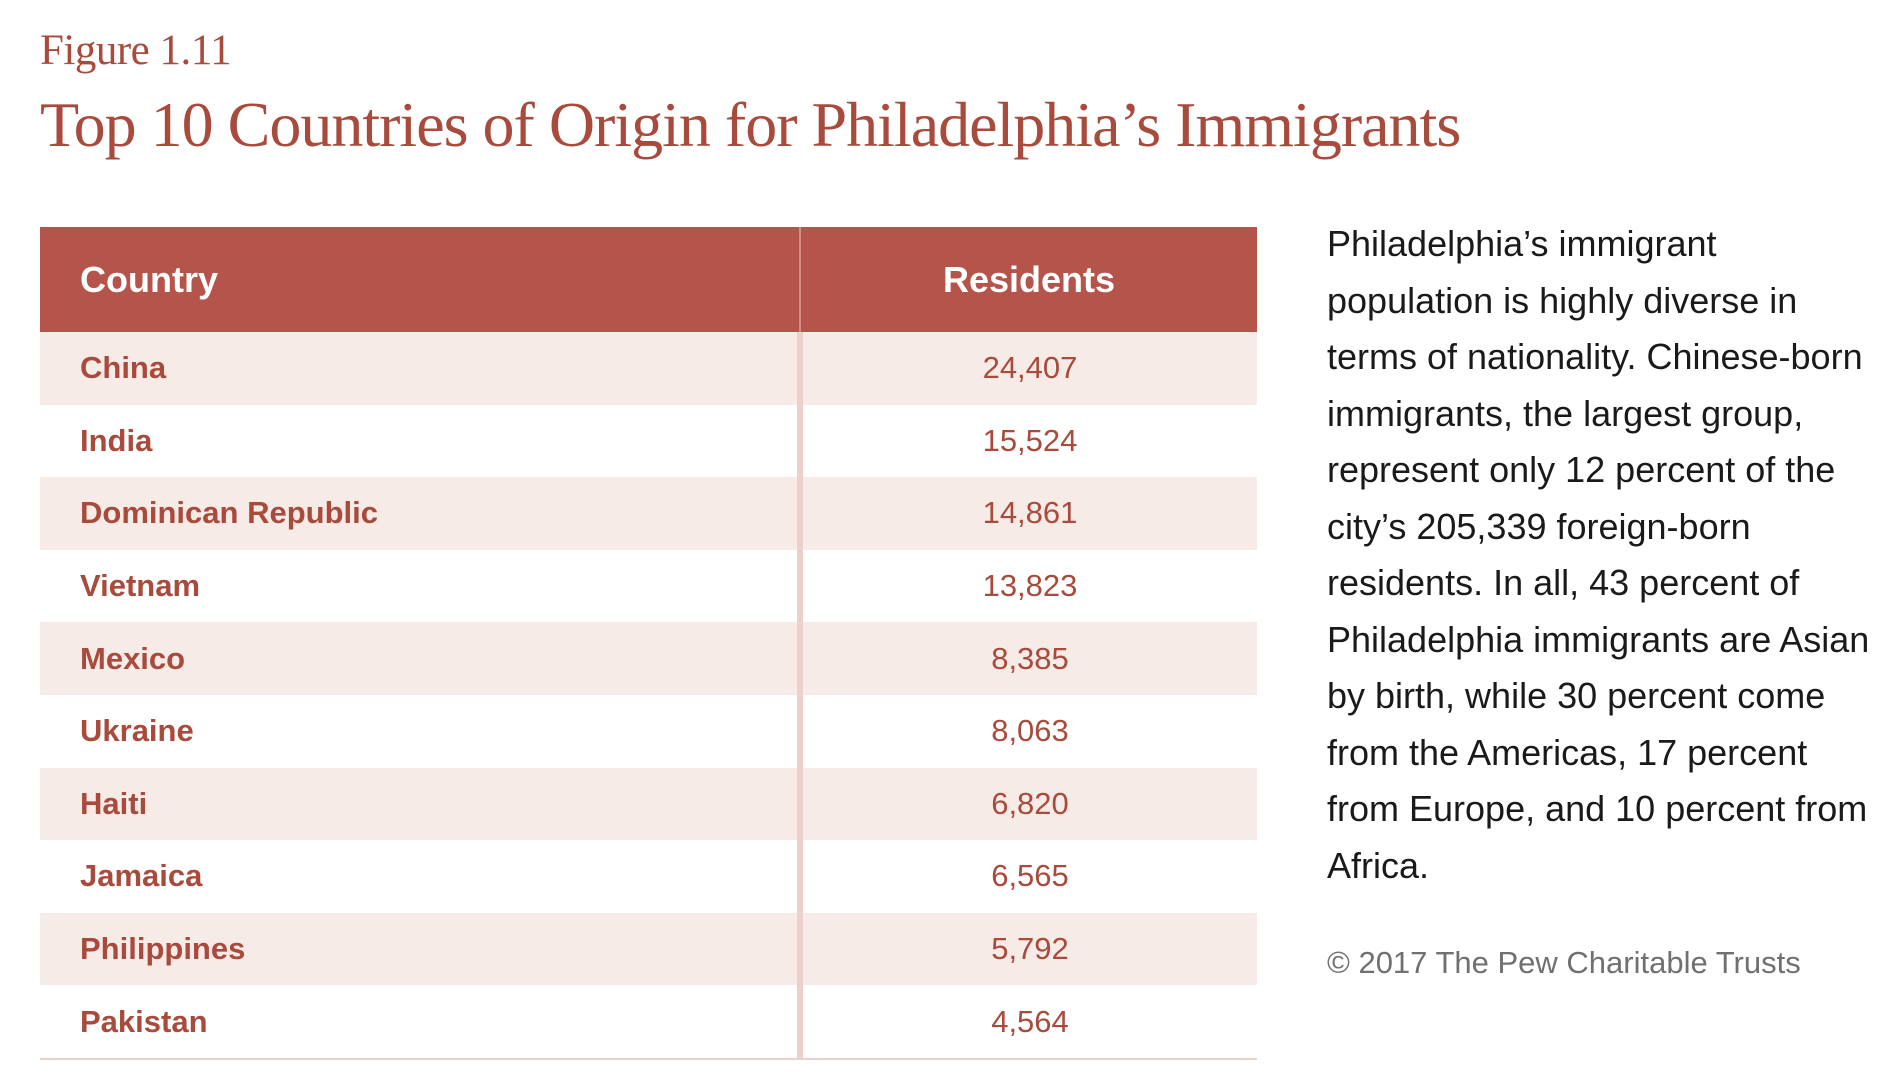  I want to click on residents-cell: 6,565, so click(1028, 876).